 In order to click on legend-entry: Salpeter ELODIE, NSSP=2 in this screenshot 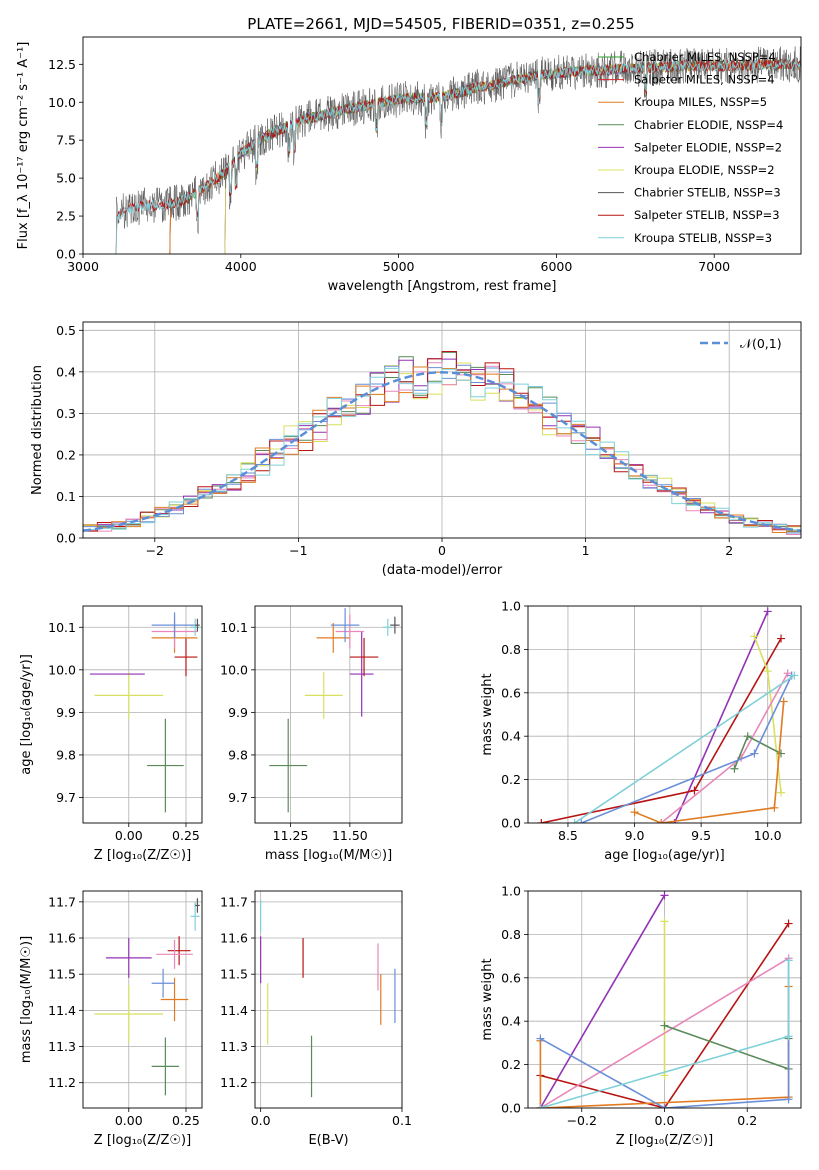, I will do `click(708, 147)`.